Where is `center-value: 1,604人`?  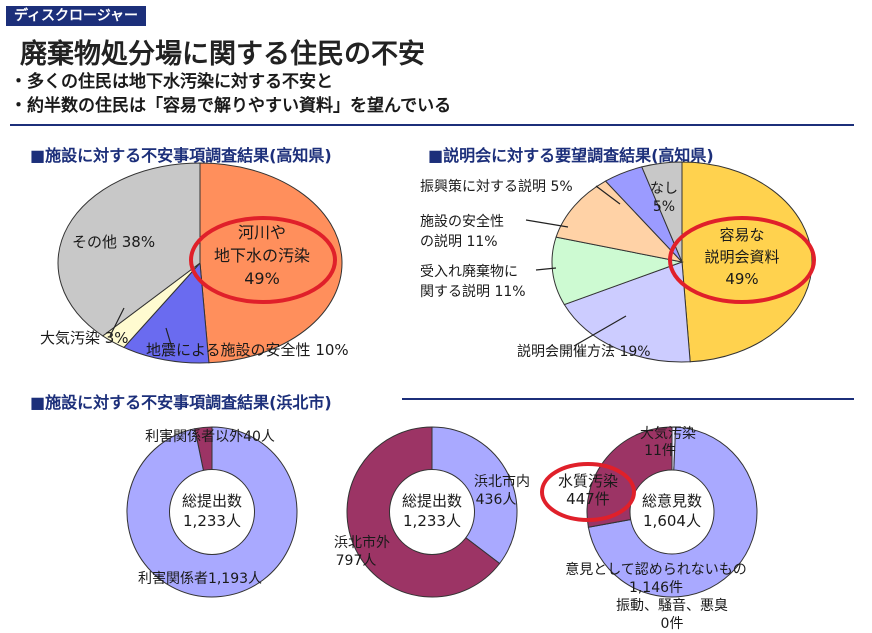
center-value: 1,604人 is located at coordinates (672, 521).